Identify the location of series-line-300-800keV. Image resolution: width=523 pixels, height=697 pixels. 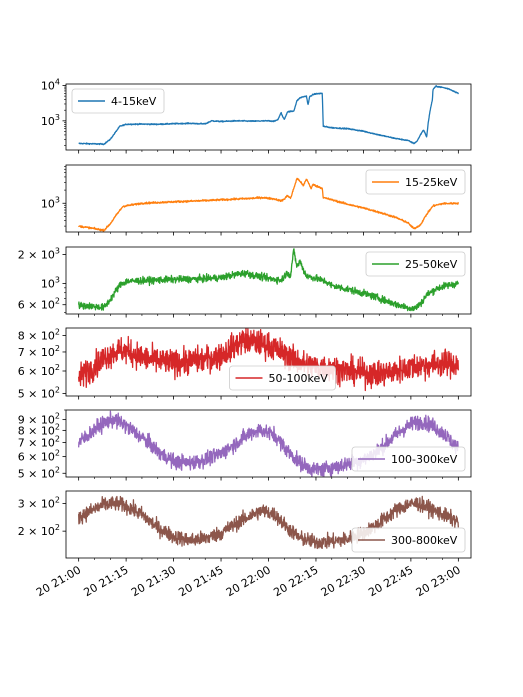
(268, 522).